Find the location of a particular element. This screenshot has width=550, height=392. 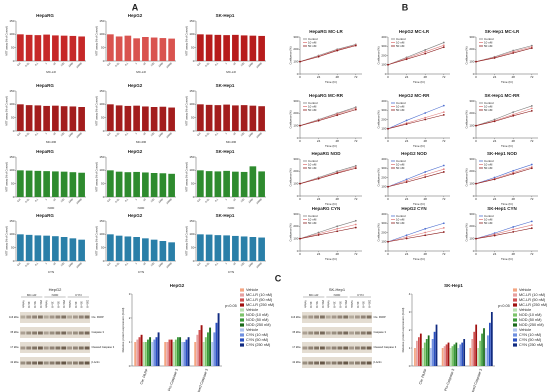

legend-label: 10 nM is located at coordinates (312, 219).